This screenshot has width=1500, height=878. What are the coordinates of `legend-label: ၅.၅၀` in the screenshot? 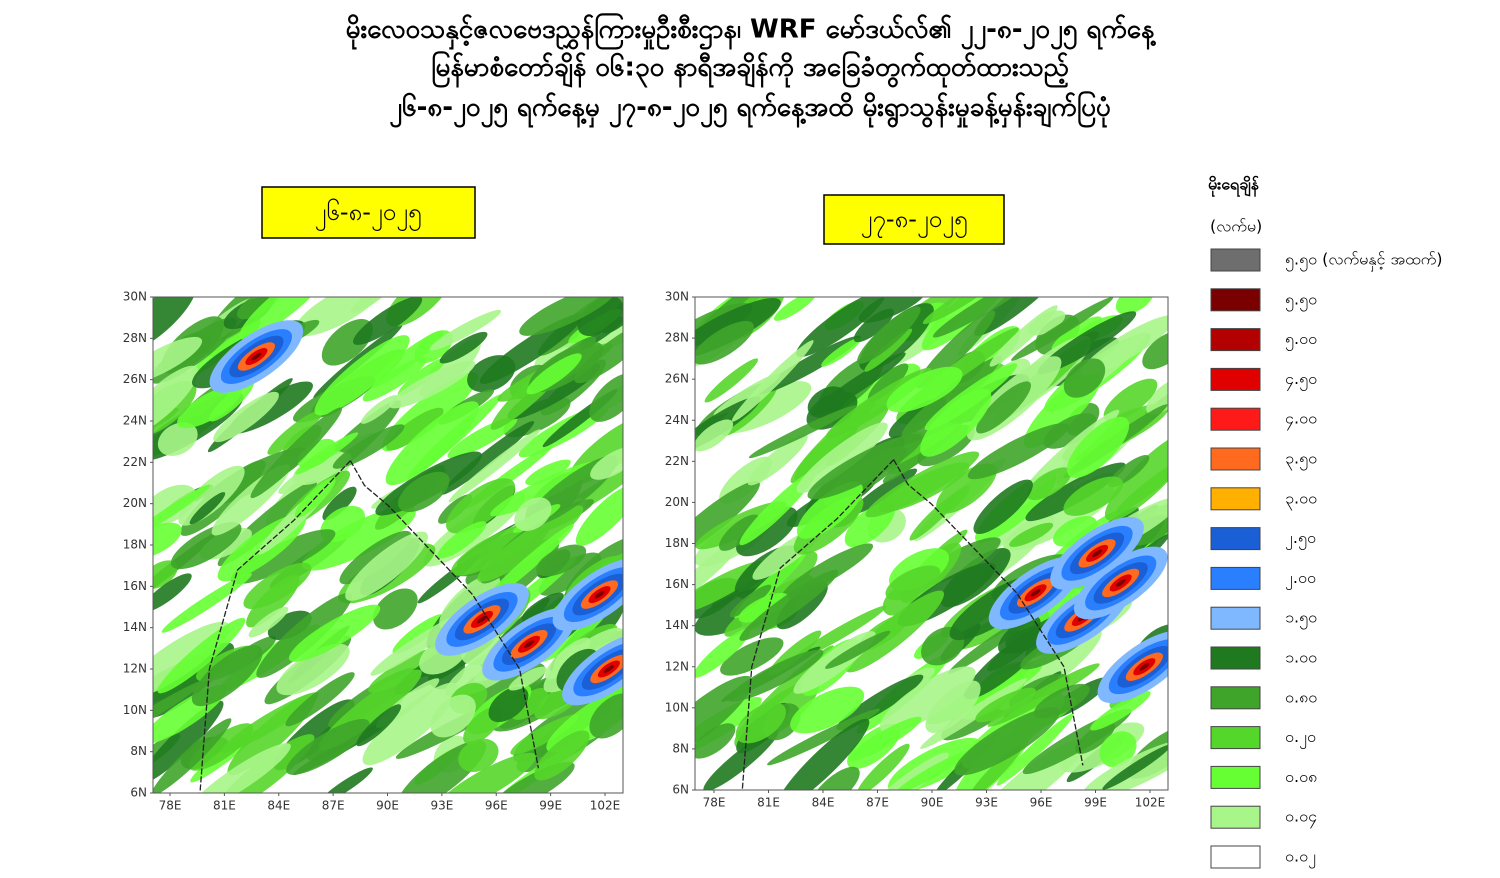 It's located at (1301, 300).